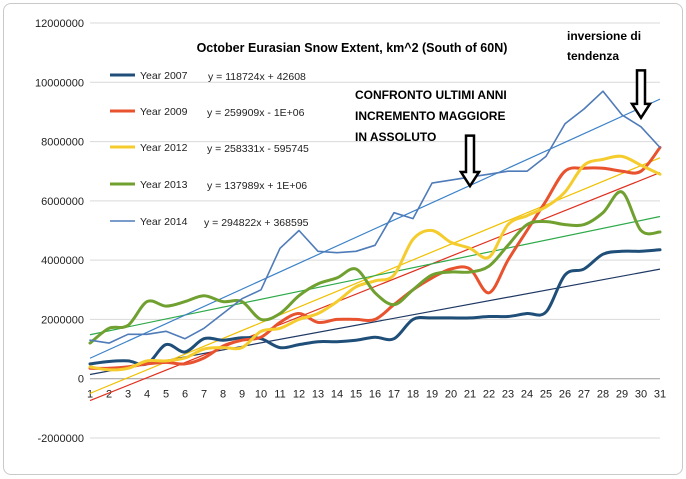 The image size is (686, 479). I want to click on y-tick-label: 4000000, so click(62, 261).